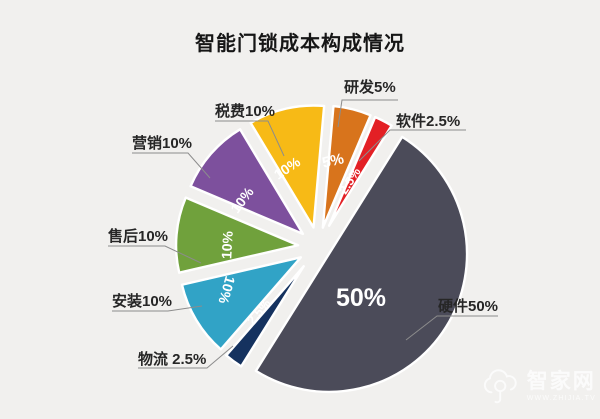  I want to click on callout-leader-税费, so click(250, 138).